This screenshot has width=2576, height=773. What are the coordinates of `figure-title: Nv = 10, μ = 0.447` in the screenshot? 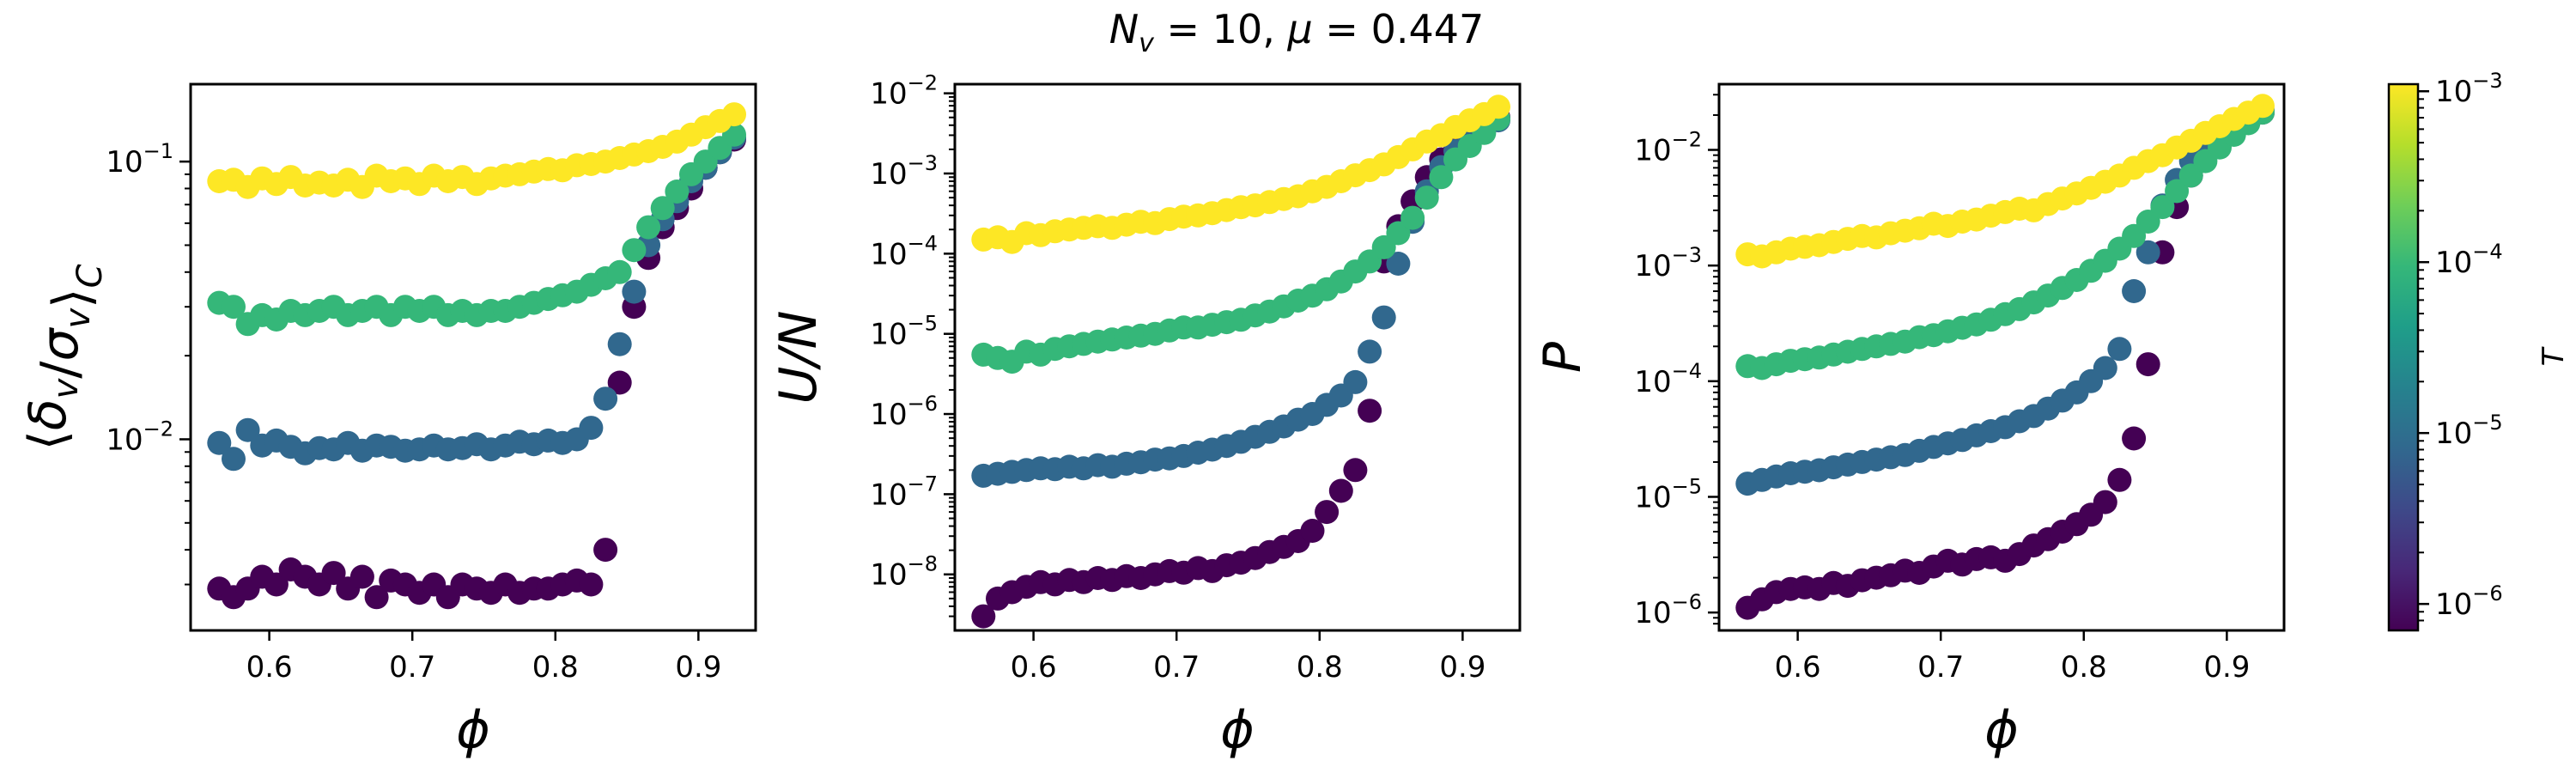 It's located at (1297, 32).